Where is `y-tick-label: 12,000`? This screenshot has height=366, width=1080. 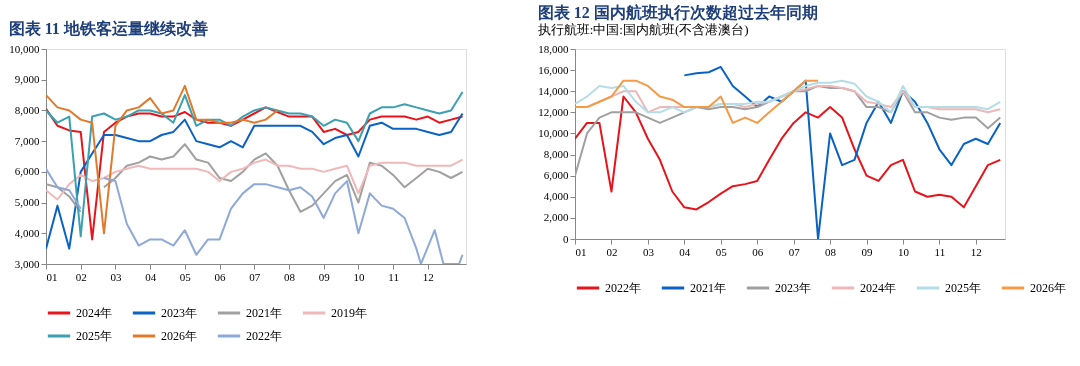 y-tick-label: 12,000 is located at coordinates (553, 111).